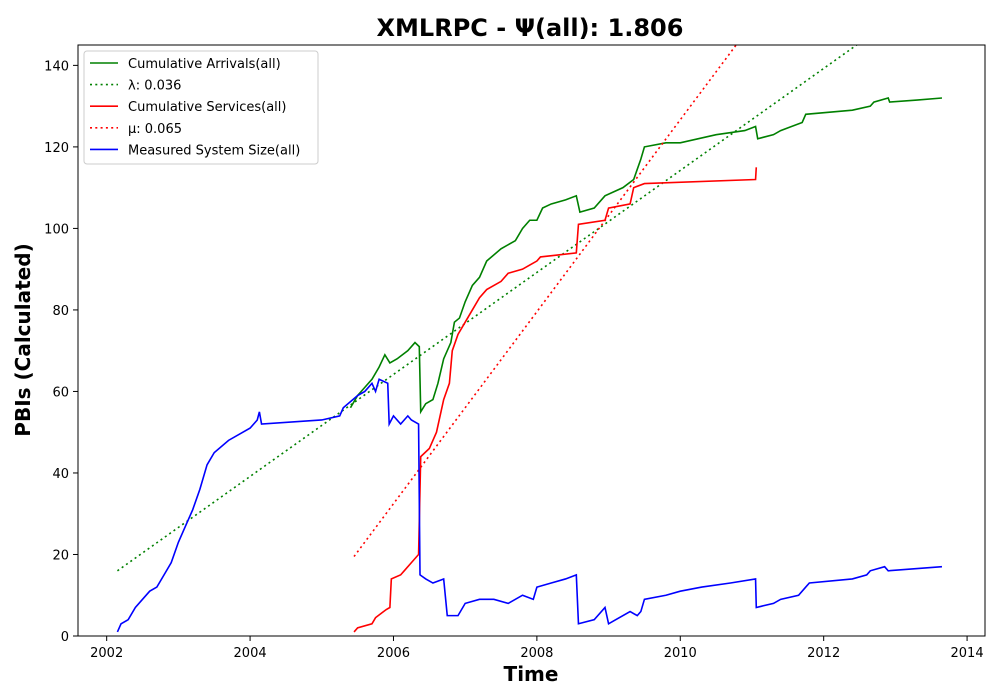  I want to click on x-tick-label: 2002, so click(106, 653).